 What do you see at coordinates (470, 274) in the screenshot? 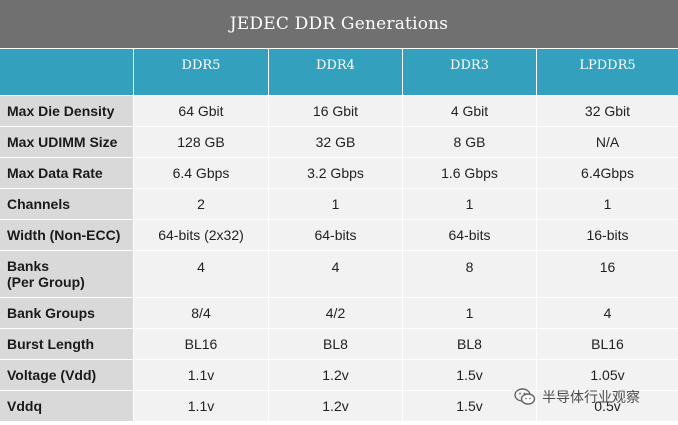
I see `table-cell: 8` at bounding box center [470, 274].